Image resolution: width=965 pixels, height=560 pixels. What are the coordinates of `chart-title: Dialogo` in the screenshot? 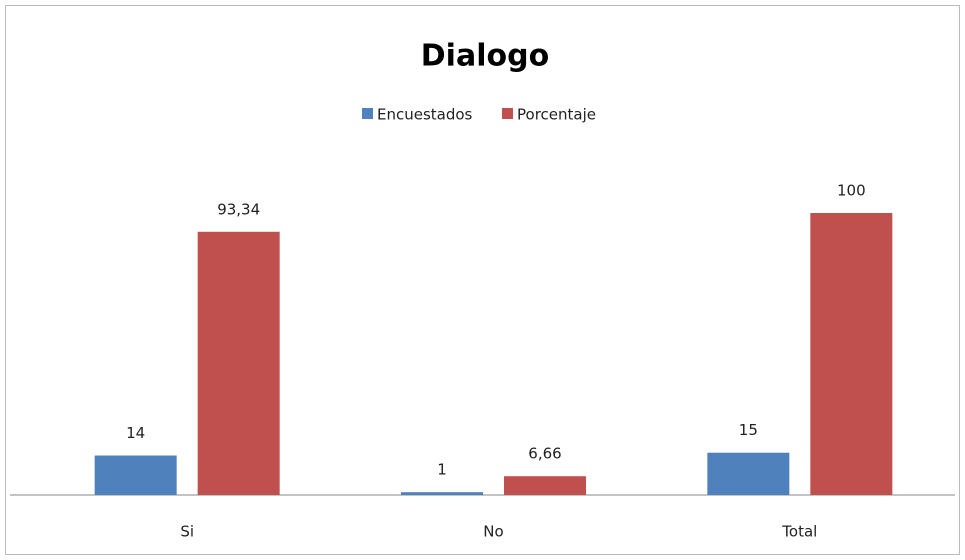 It's located at (485, 56).